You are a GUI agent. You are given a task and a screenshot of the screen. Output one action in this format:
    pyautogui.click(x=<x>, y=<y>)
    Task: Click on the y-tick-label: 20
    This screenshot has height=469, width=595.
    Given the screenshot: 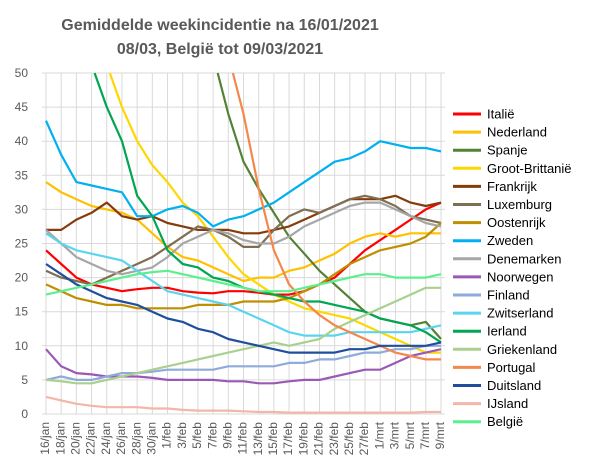 What is the action you would take?
    pyautogui.click(x=22, y=278)
    